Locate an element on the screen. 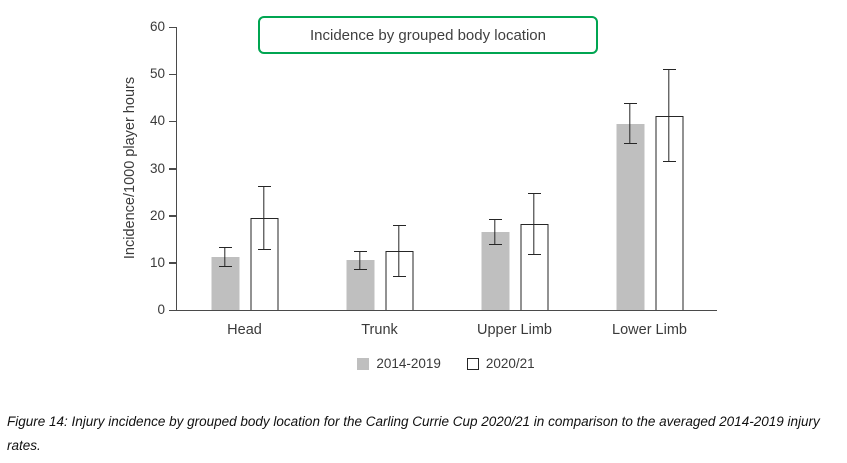 The height and width of the screenshot is (463, 847). y-tick-label-10: 10 is located at coordinates (157, 262).